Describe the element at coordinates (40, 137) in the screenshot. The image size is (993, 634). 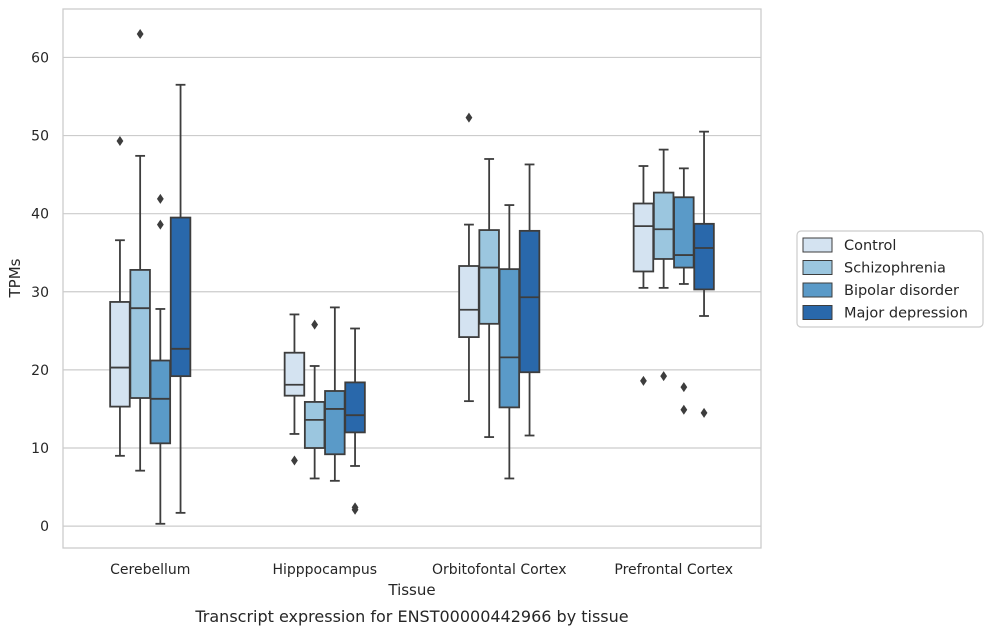
I see `y-tick-label: 50` at that location.